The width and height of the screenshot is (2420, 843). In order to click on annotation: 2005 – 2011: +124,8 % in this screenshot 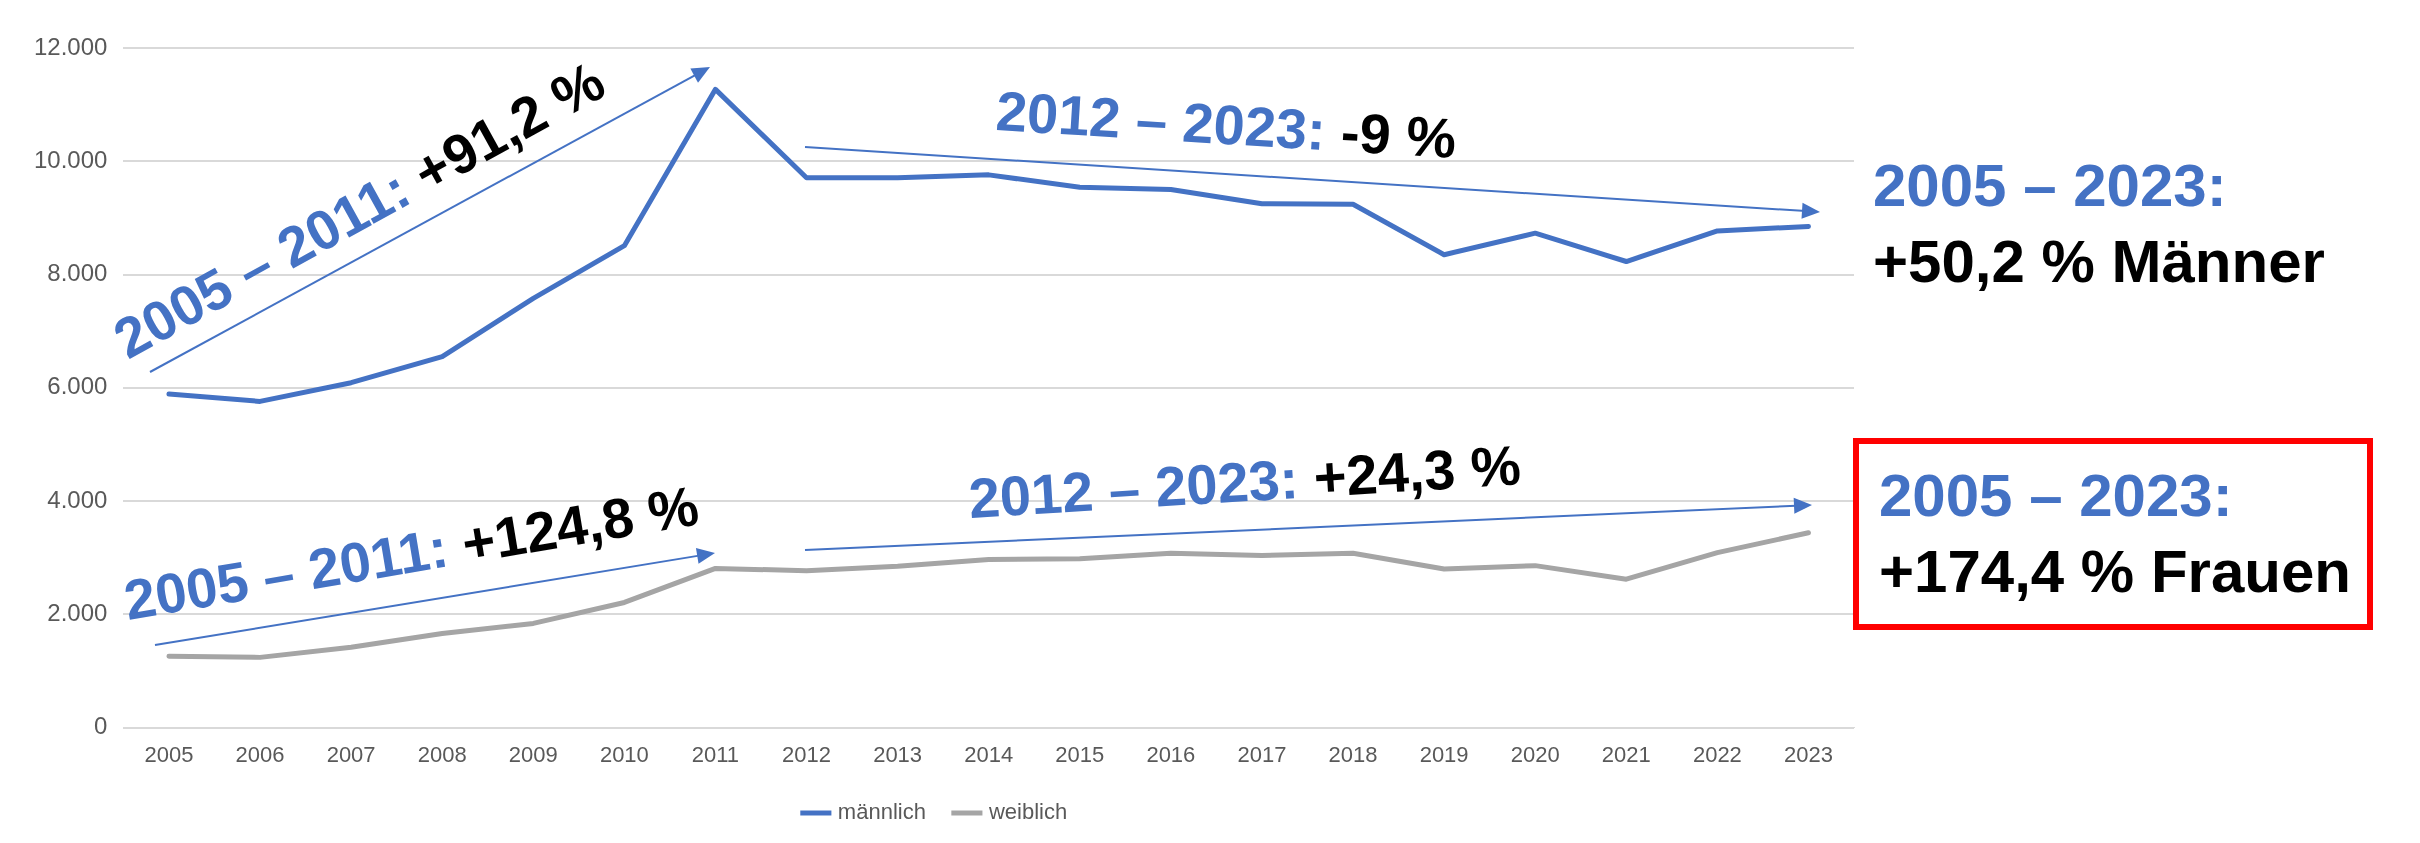, I will do `click(411, 552)`.